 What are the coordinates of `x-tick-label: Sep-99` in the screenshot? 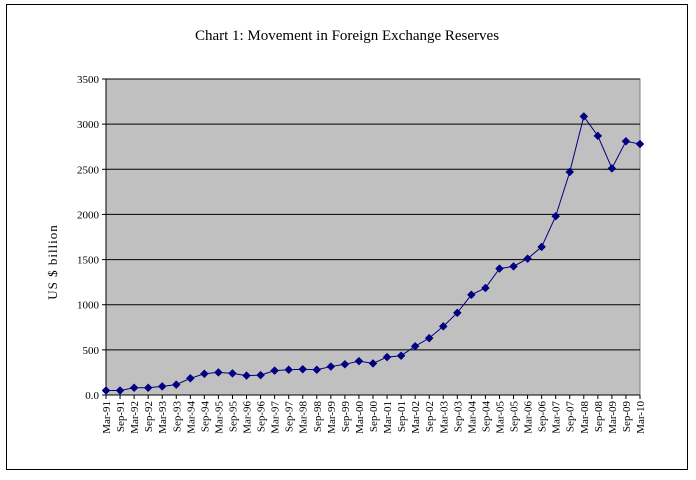 It's located at (346, 417).